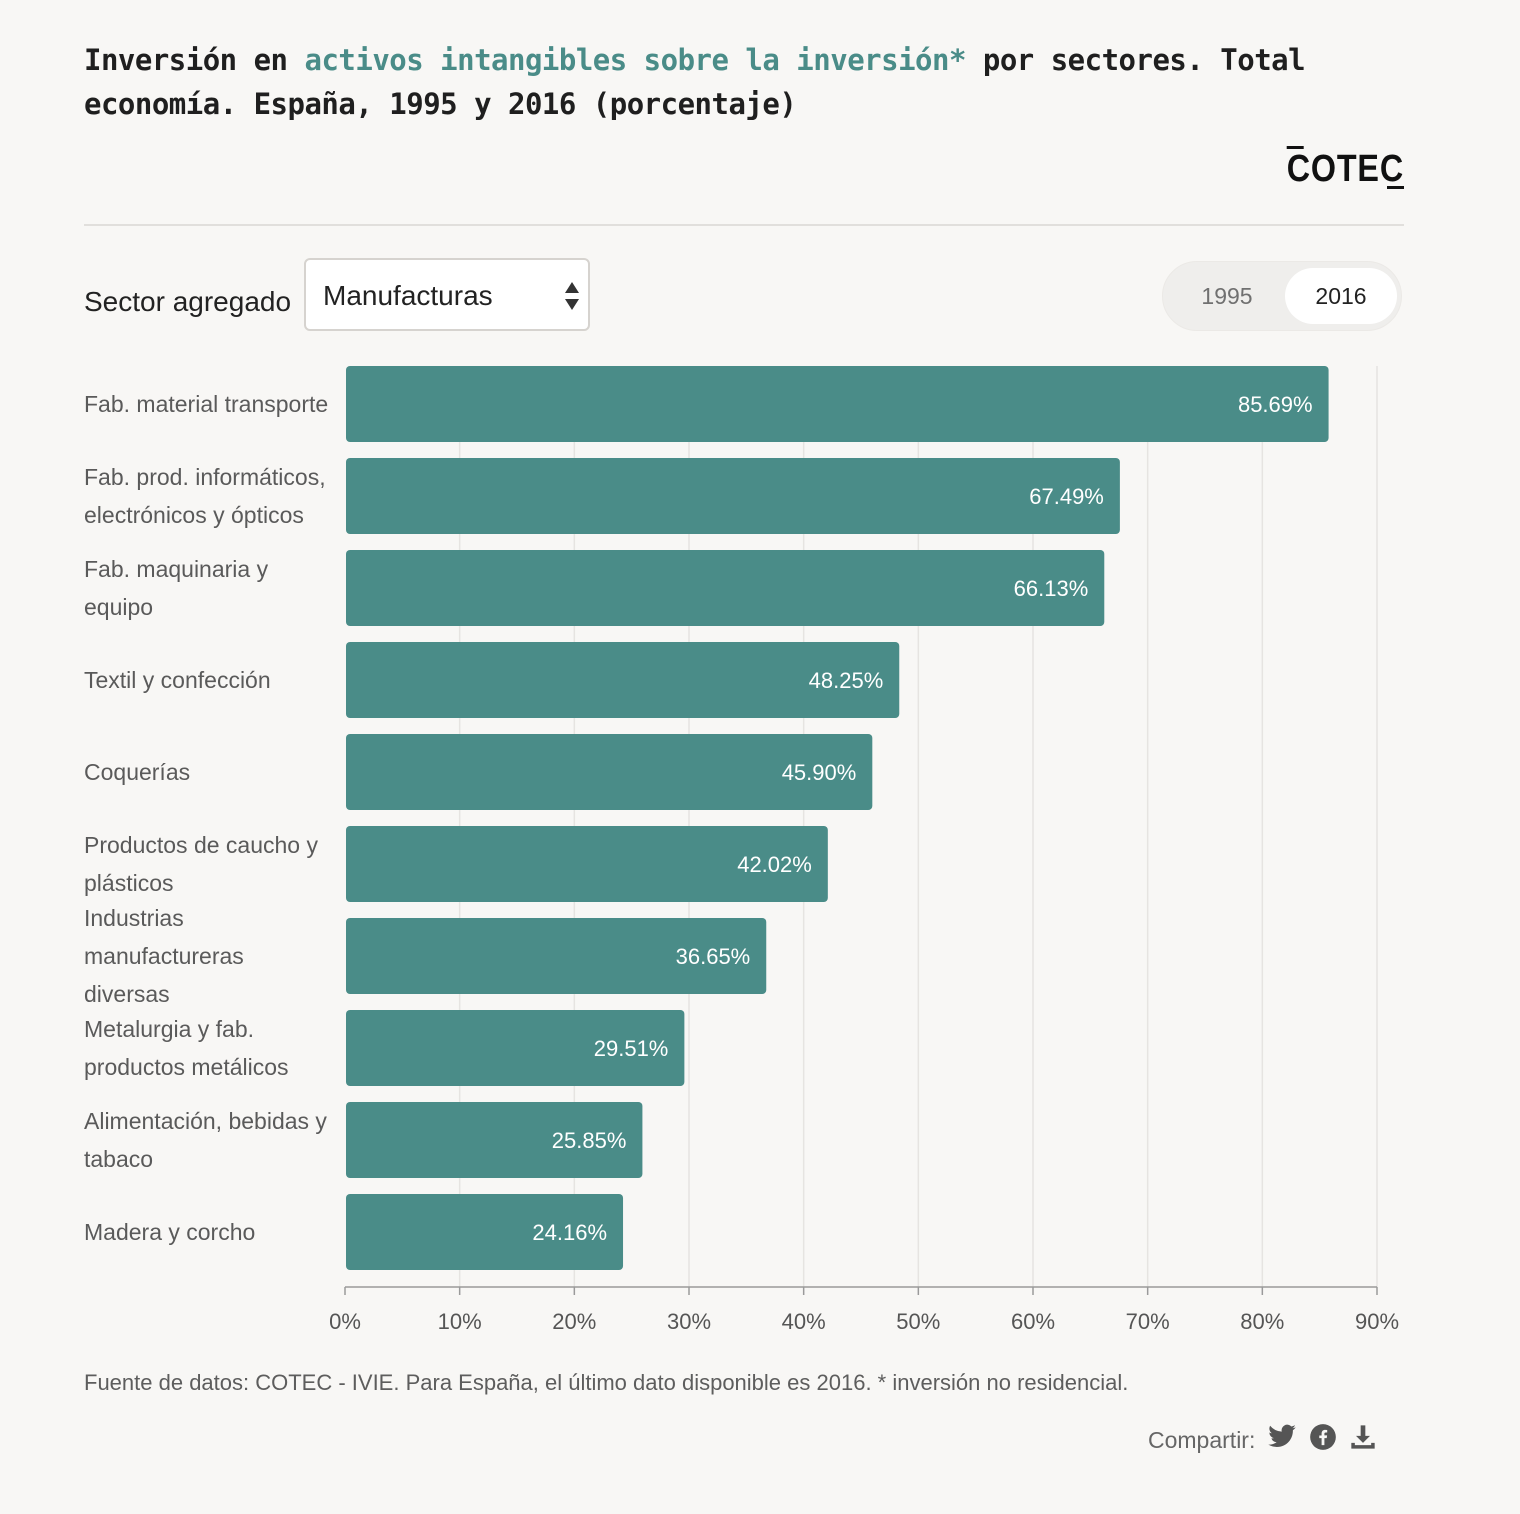 Image resolution: width=1520 pixels, height=1514 pixels. I want to click on bar-value-label: 48.25%, so click(846, 680).